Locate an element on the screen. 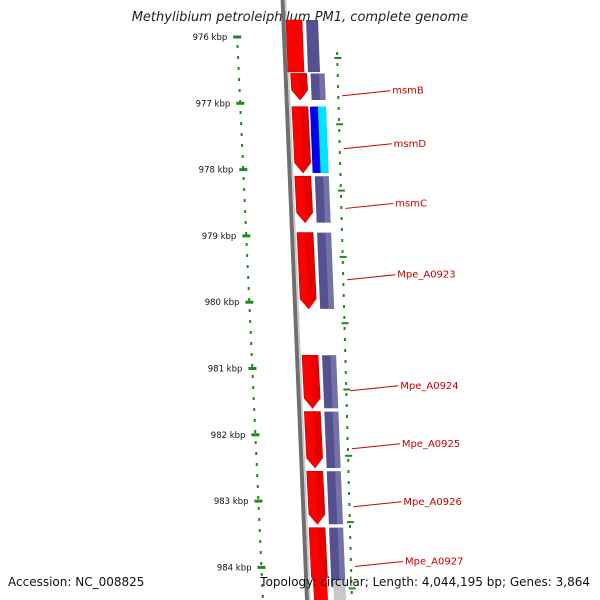  backbone-line is located at coordinates (294, 300).